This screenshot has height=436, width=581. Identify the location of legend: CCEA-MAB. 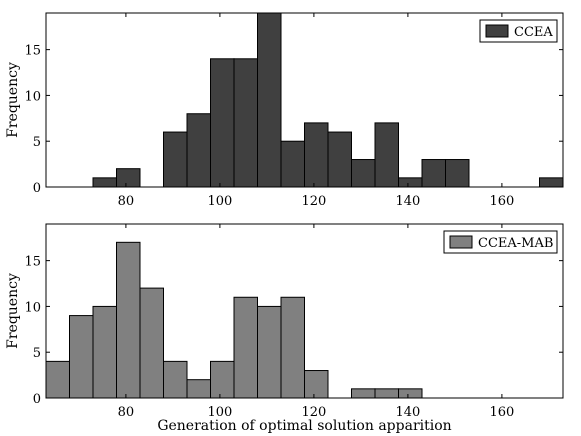
(500, 242).